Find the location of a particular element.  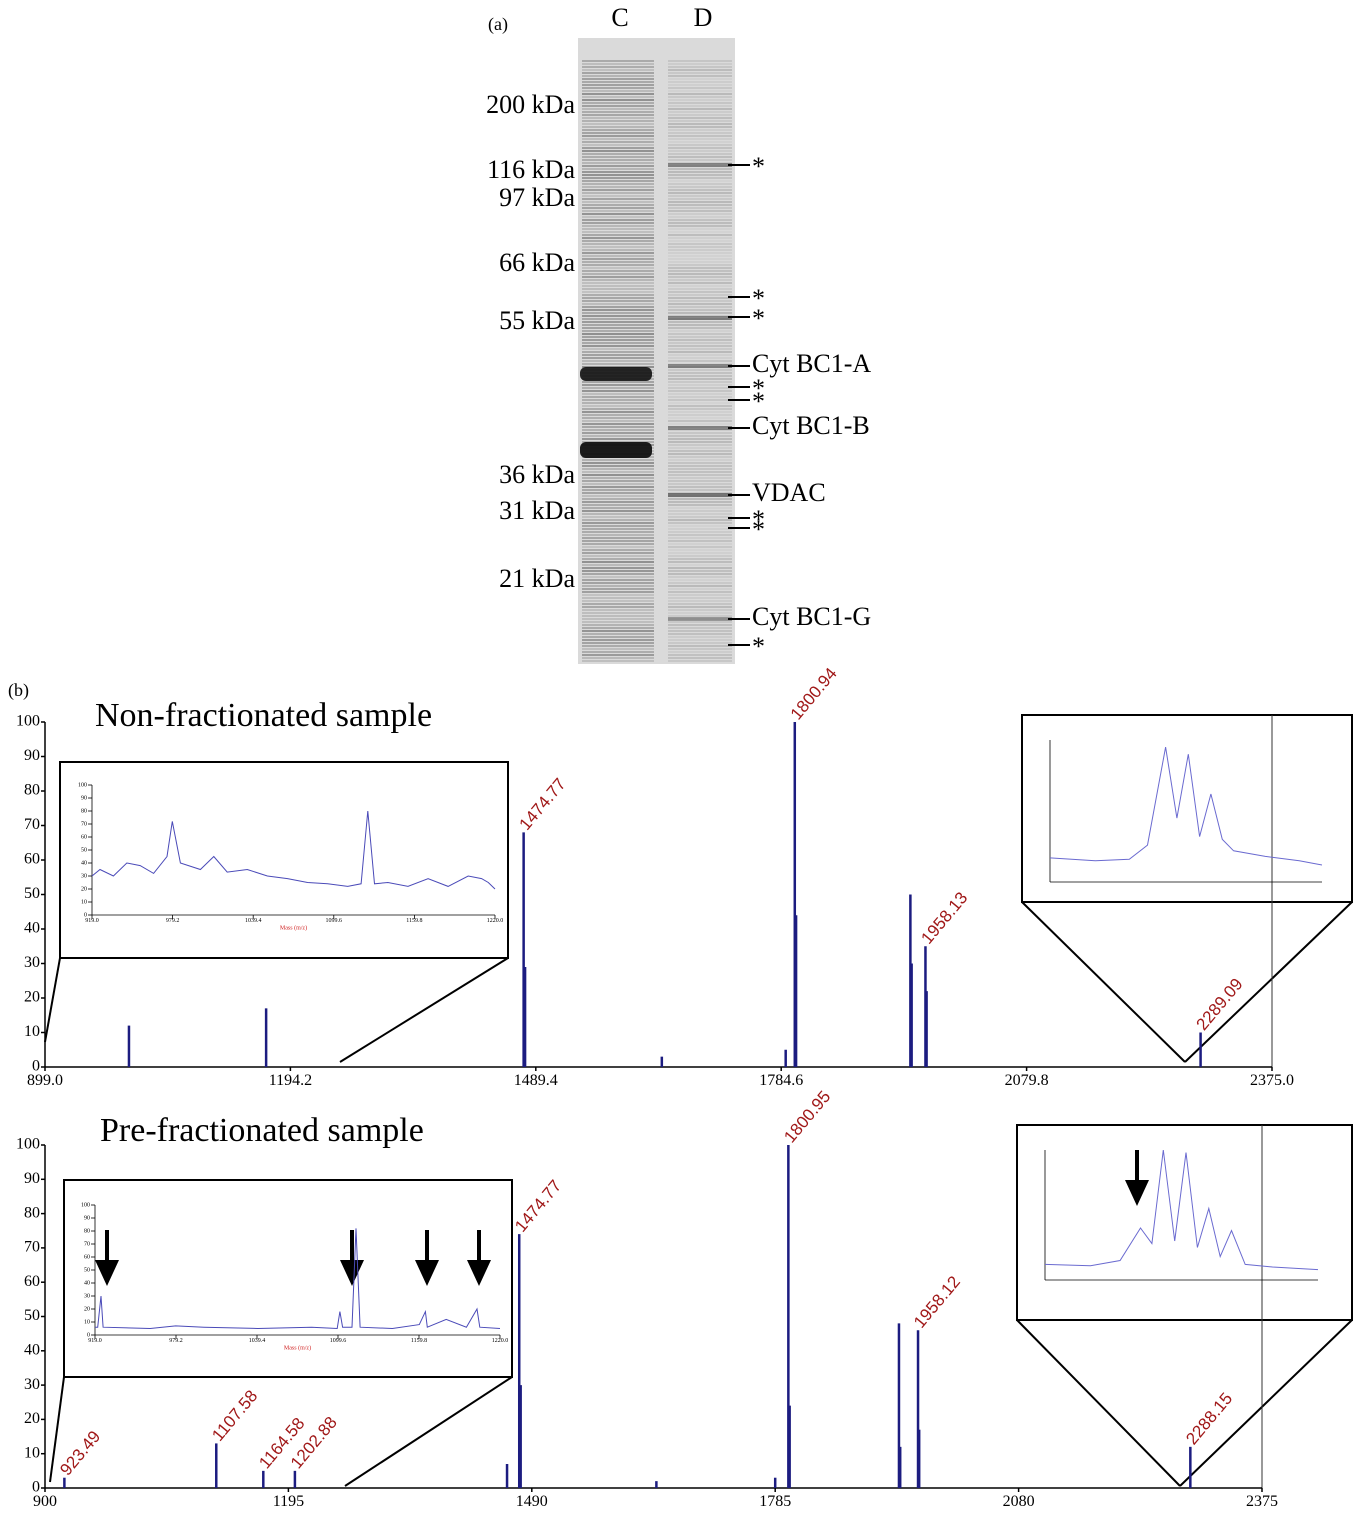

y-tick-label: 90 is located at coordinates (84, 798).